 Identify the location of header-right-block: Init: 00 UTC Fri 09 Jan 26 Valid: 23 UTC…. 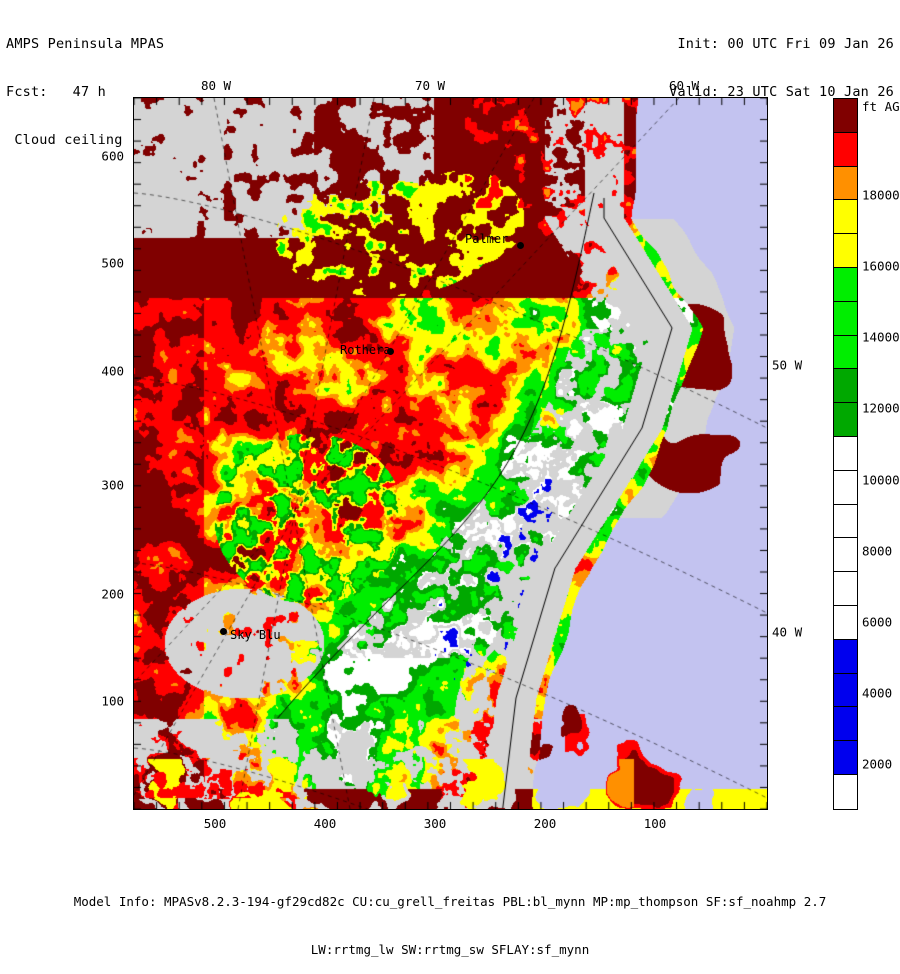
(781, 60).